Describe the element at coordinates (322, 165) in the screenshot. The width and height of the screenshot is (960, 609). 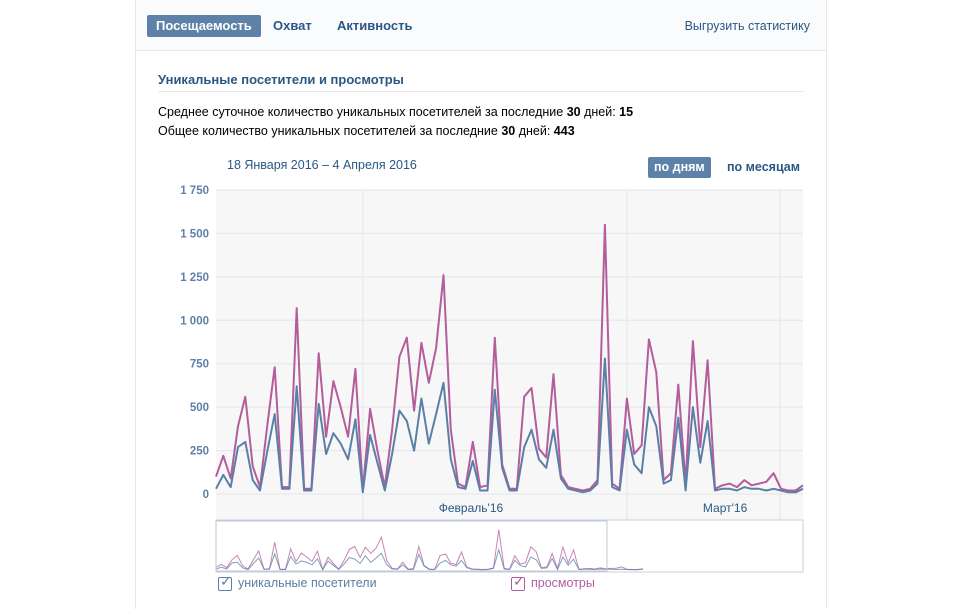
I see `date-range: 18 Января 2016 – 4 Апреля 2016` at that location.